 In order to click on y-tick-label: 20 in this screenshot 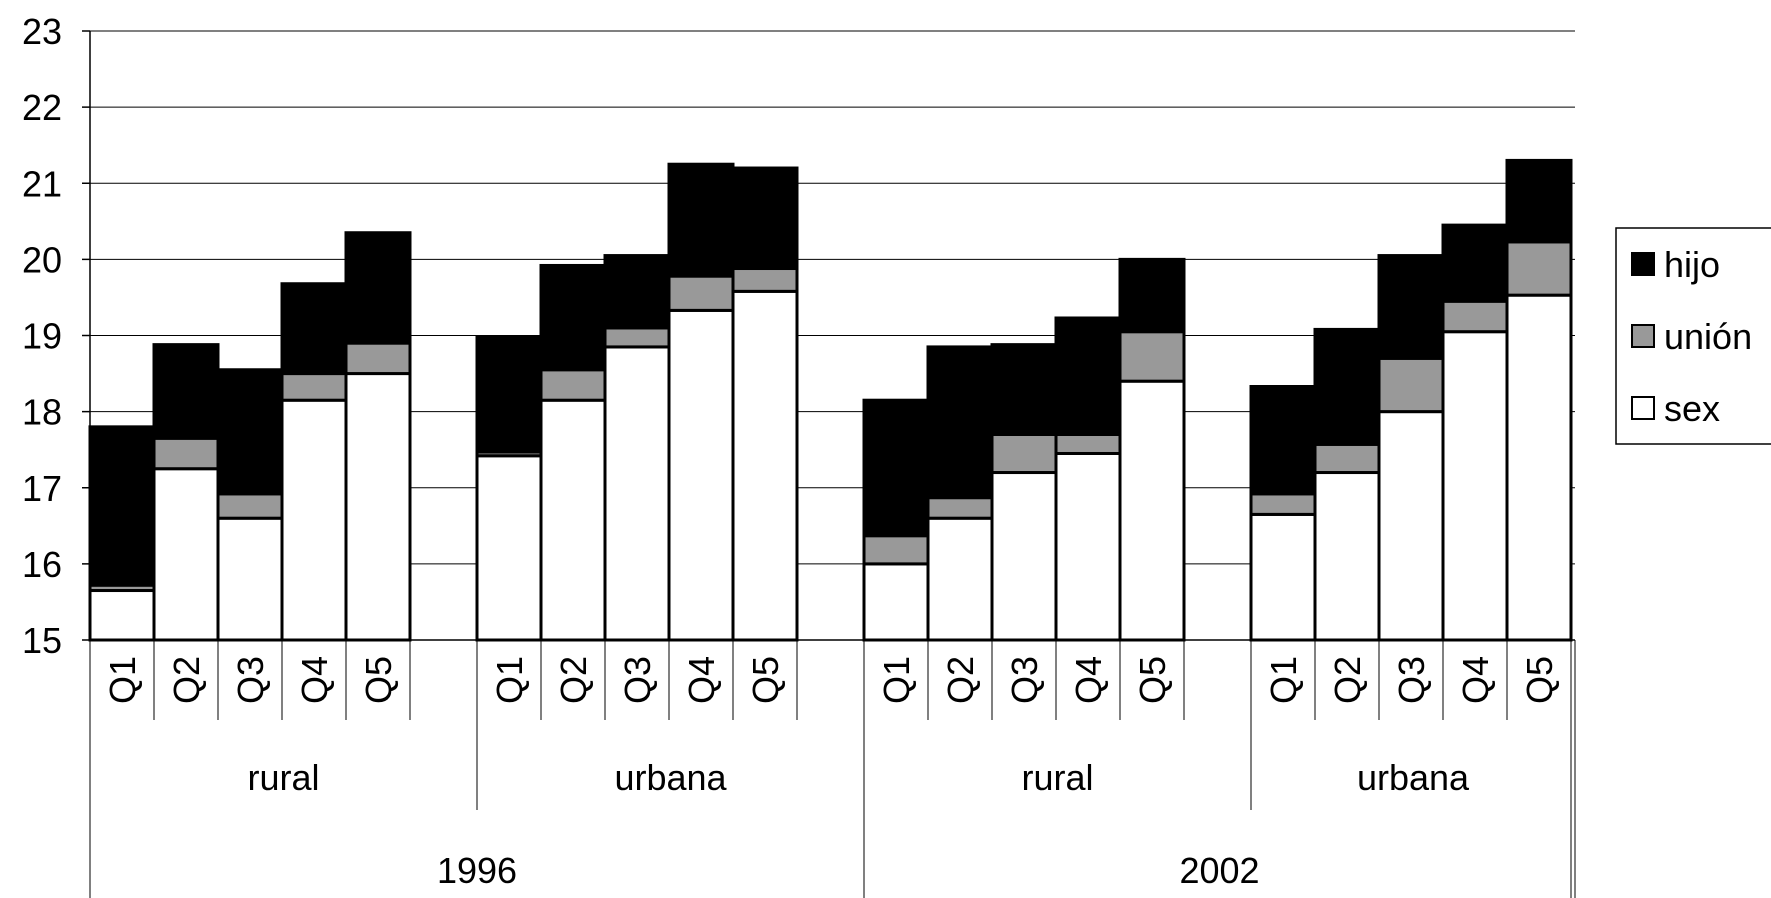, I will do `click(42, 259)`.